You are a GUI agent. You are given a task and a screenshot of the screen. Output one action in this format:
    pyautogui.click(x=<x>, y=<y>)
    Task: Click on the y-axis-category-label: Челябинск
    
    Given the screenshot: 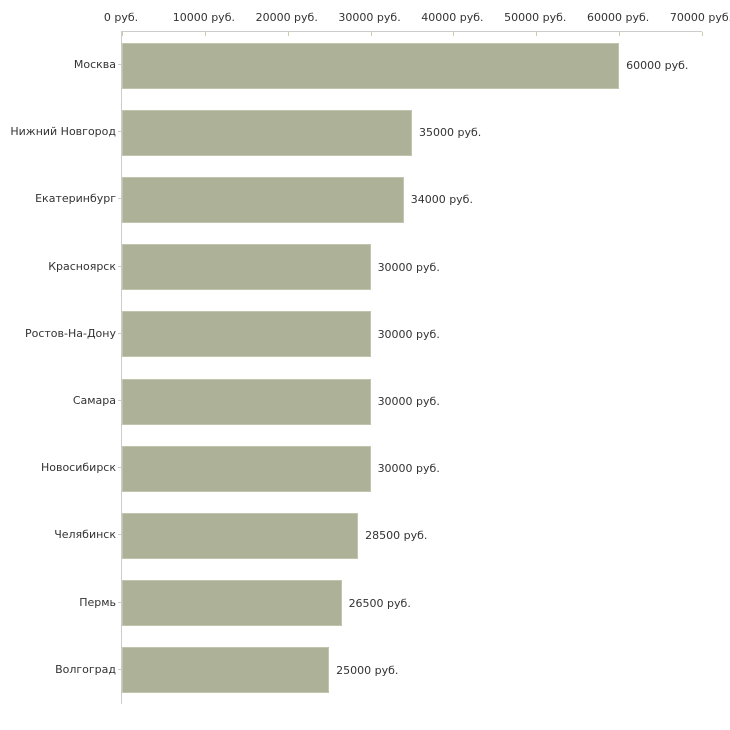 What is the action you would take?
    pyautogui.click(x=60, y=534)
    